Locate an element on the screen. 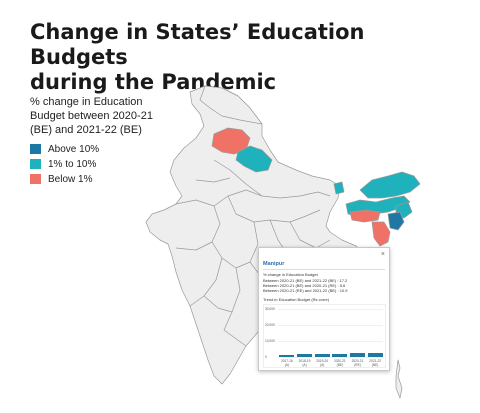 The image size is (480, 413). legend-title-line-2: Budget between 2020-21 is located at coordinates (91, 116).